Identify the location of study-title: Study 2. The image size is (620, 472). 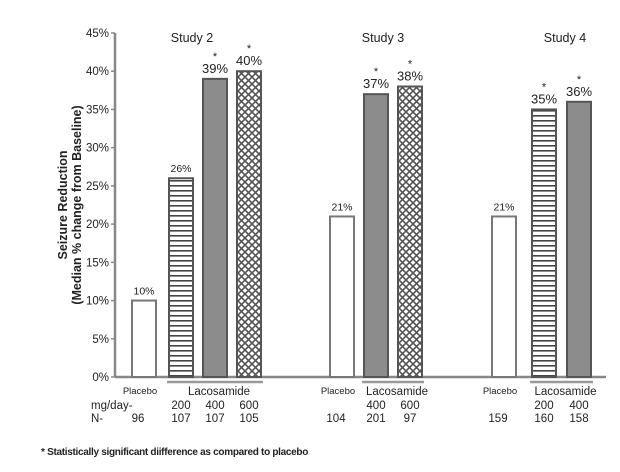
(192, 38).